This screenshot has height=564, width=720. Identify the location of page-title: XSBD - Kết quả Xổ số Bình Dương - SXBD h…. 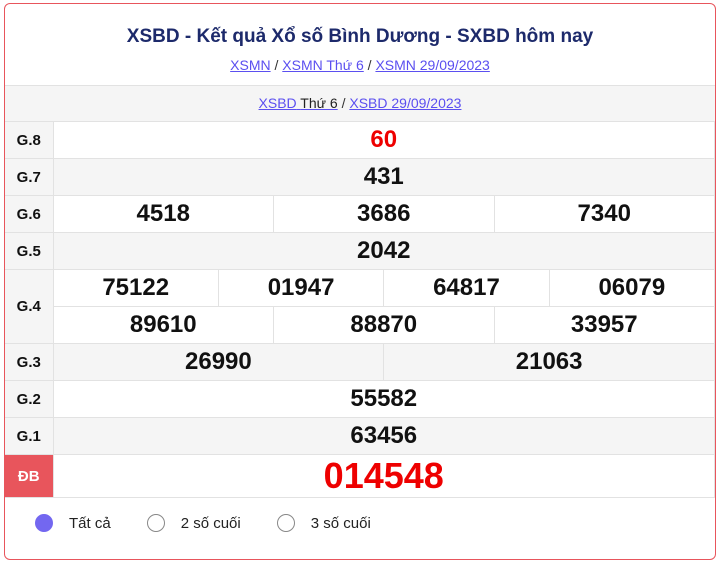
(360, 36).